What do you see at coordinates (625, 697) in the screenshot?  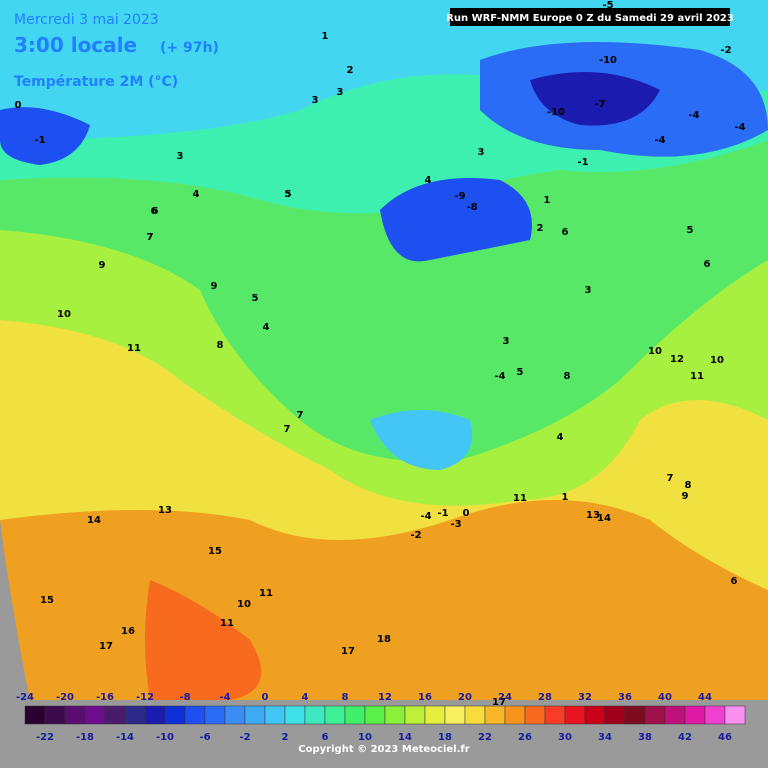 I see `legend-label-top: 36` at bounding box center [625, 697].